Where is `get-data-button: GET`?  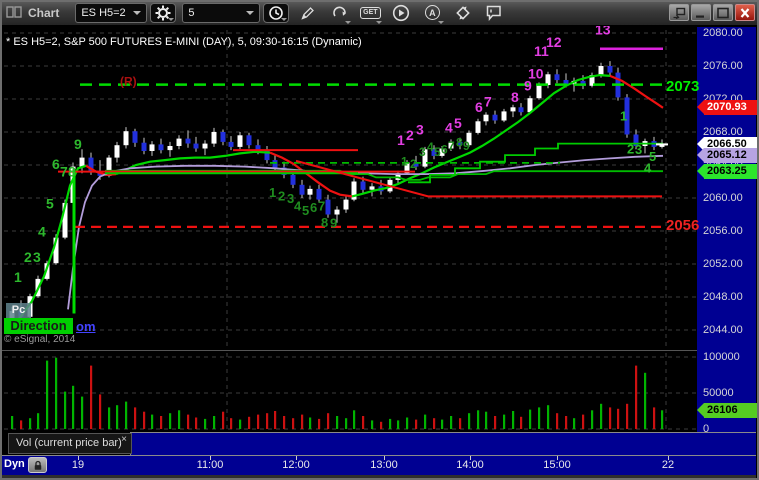 get-data-button: GET is located at coordinates (370, 13).